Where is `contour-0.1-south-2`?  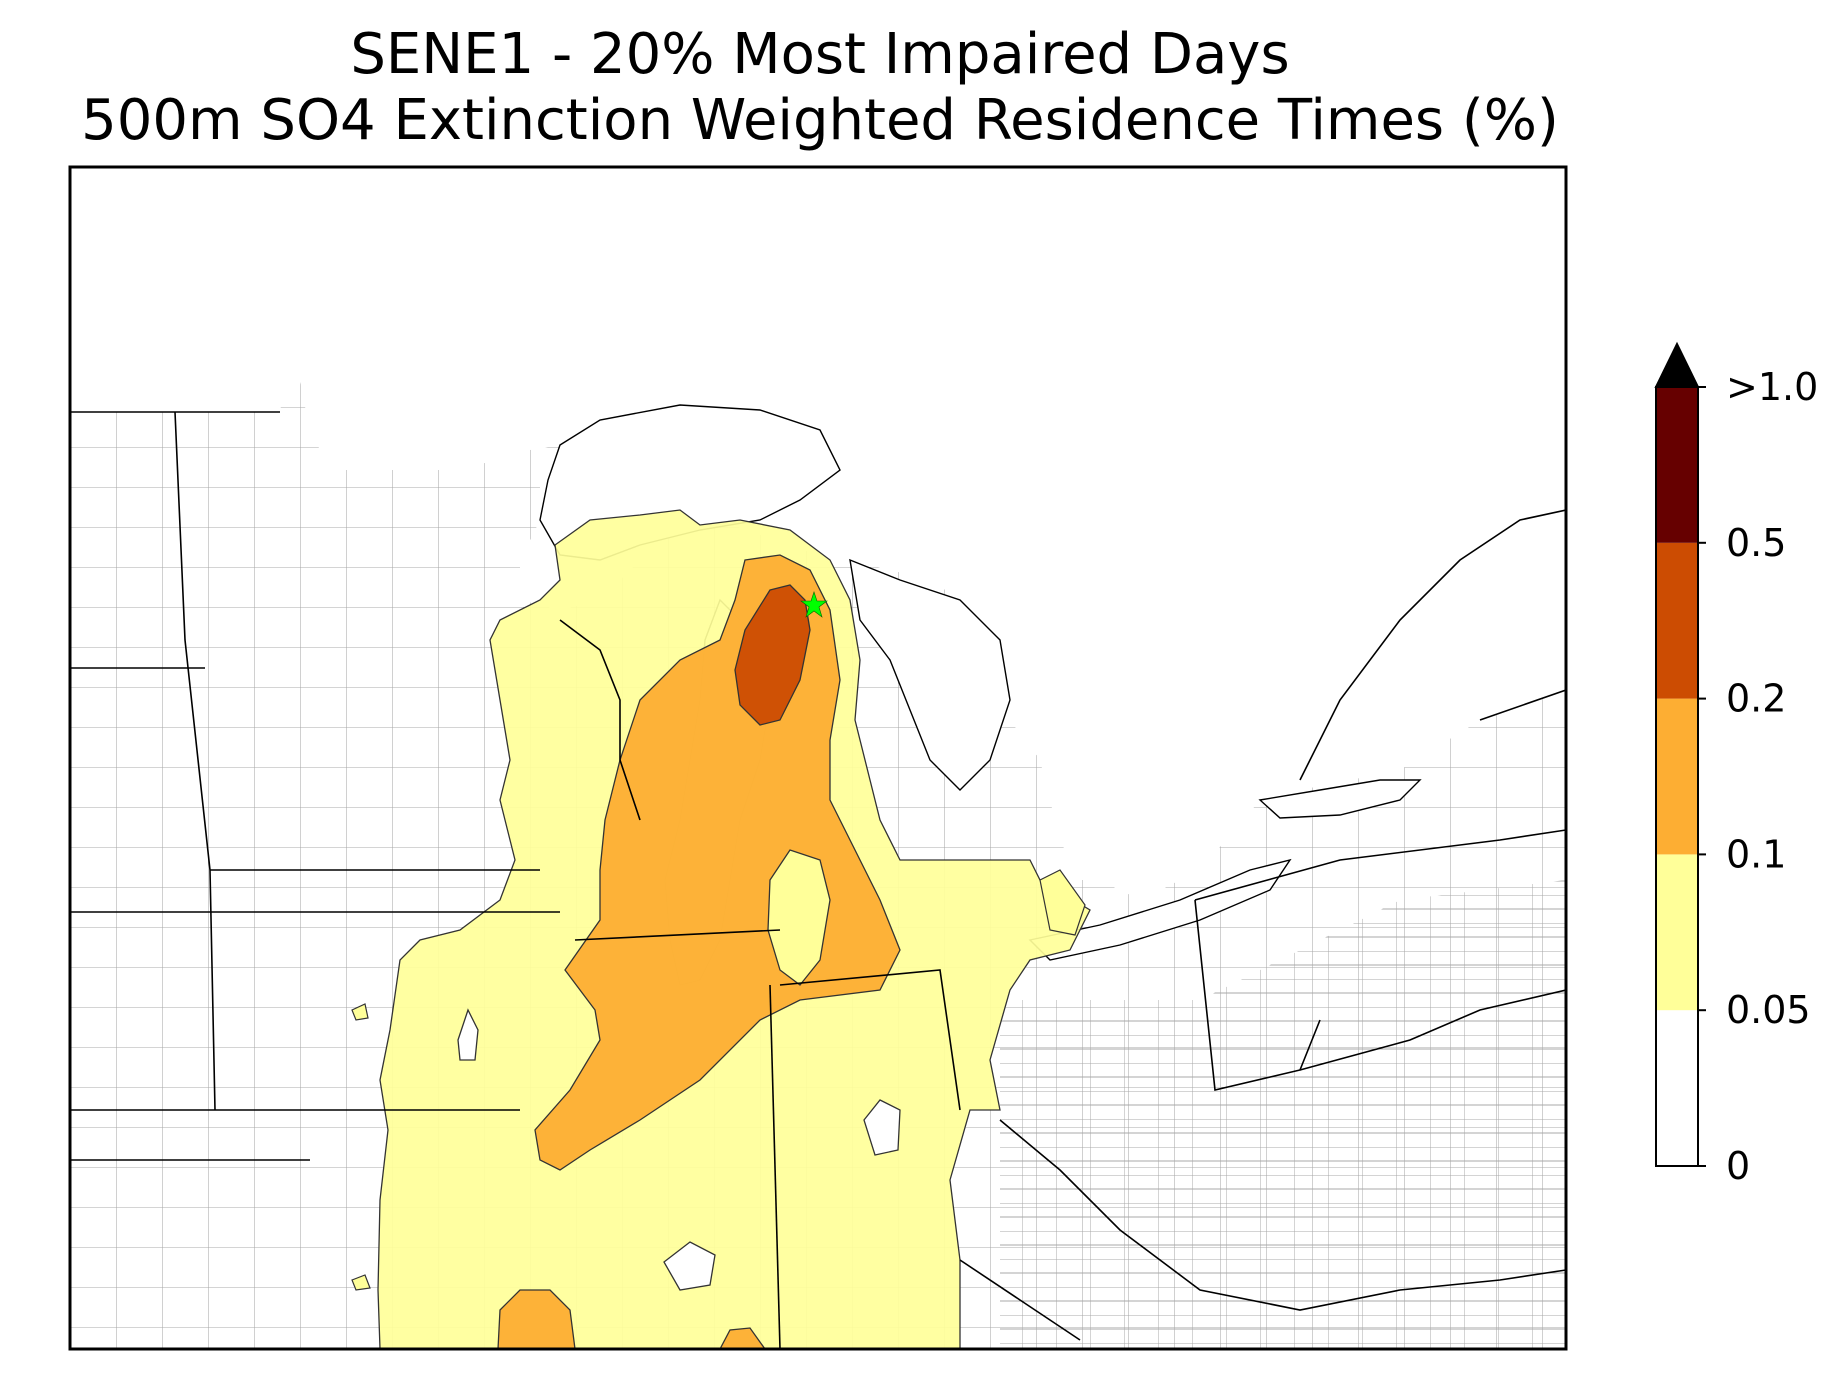
contour-0.1-south-2 is located at coordinates (742, 1338).